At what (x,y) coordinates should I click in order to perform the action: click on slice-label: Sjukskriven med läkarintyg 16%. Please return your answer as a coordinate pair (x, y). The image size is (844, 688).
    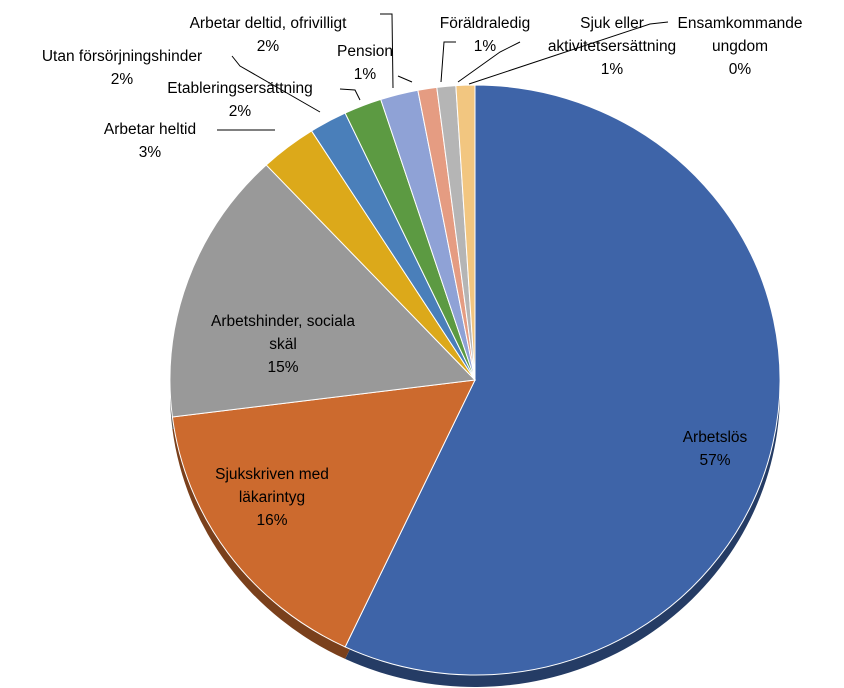
    Looking at the image, I should click on (272, 497).